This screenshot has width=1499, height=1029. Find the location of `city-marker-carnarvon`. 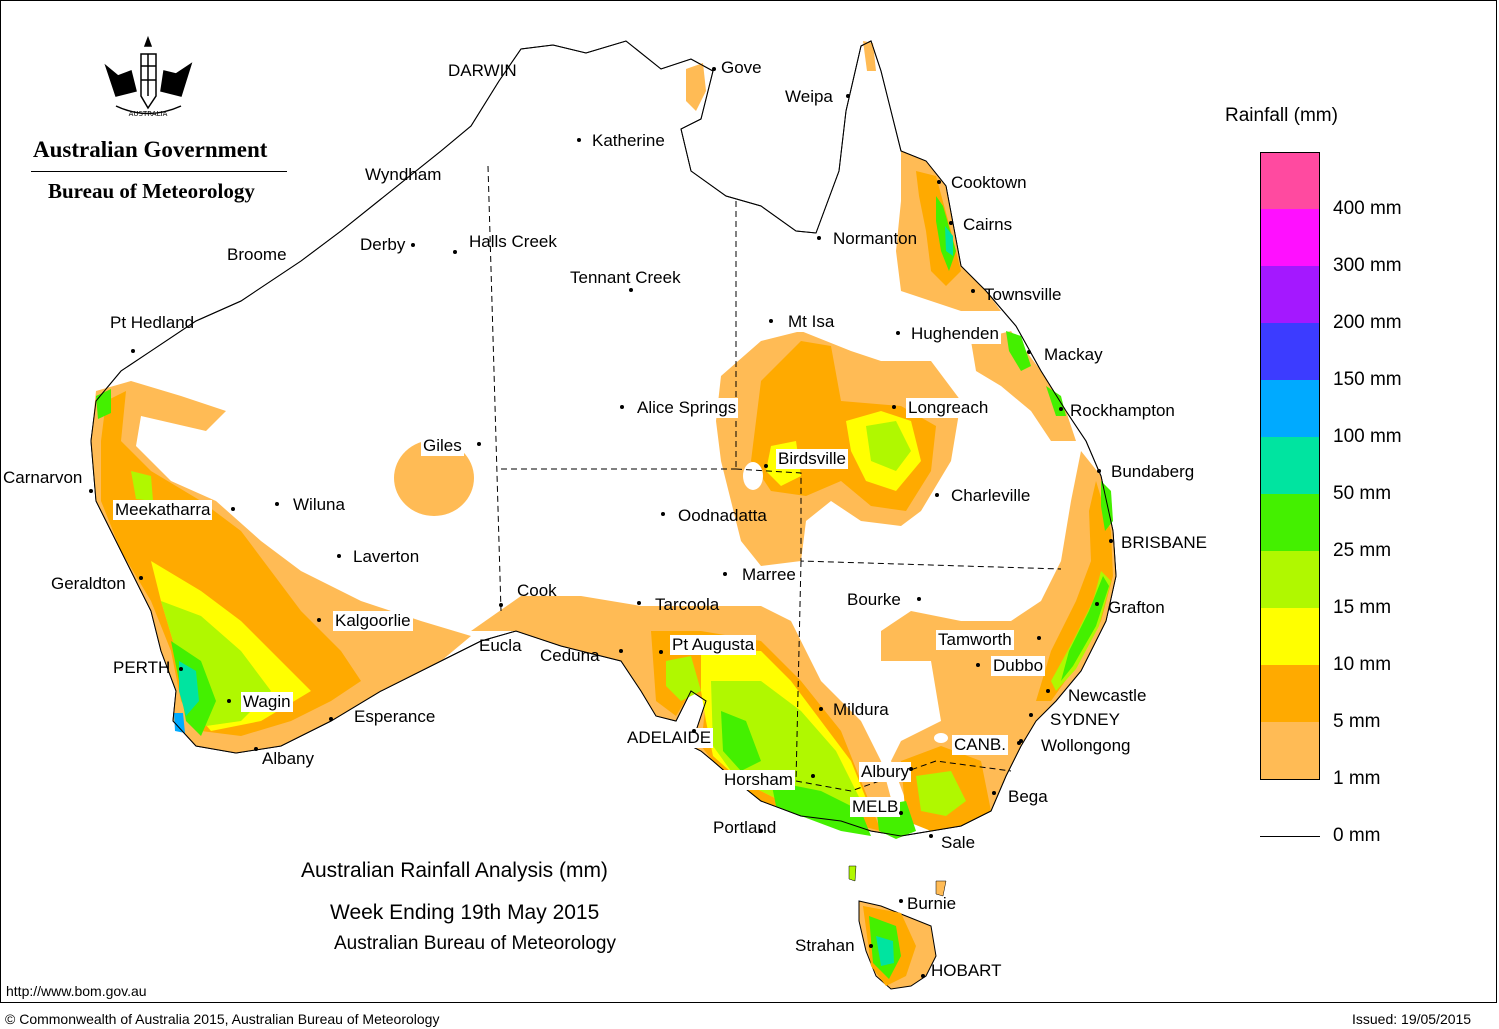

city-marker-carnarvon is located at coordinates (91, 491).